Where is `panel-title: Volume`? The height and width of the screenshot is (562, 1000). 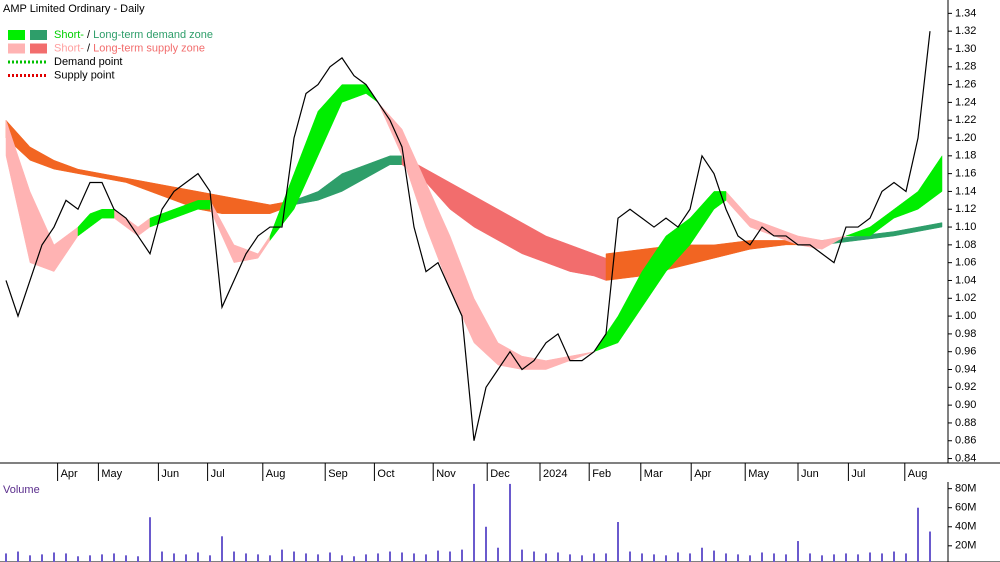
panel-title: Volume is located at coordinates (21, 490).